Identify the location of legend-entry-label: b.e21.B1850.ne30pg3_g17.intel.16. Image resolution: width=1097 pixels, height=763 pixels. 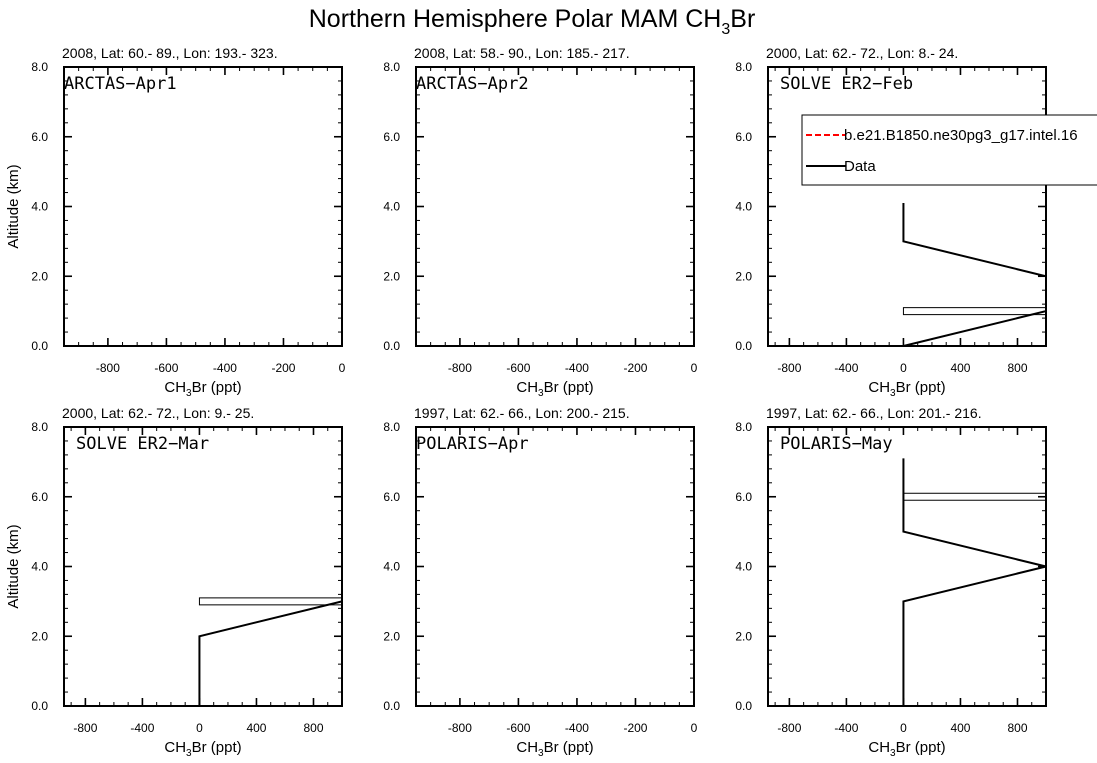
(961, 135).